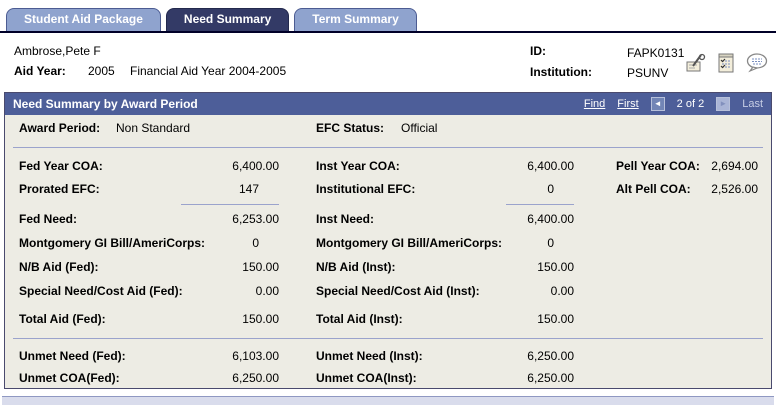 Image resolution: width=776 pixels, height=407 pixels. What do you see at coordinates (345, 219) in the screenshot?
I see `inst-need-label: Inst Need:` at bounding box center [345, 219].